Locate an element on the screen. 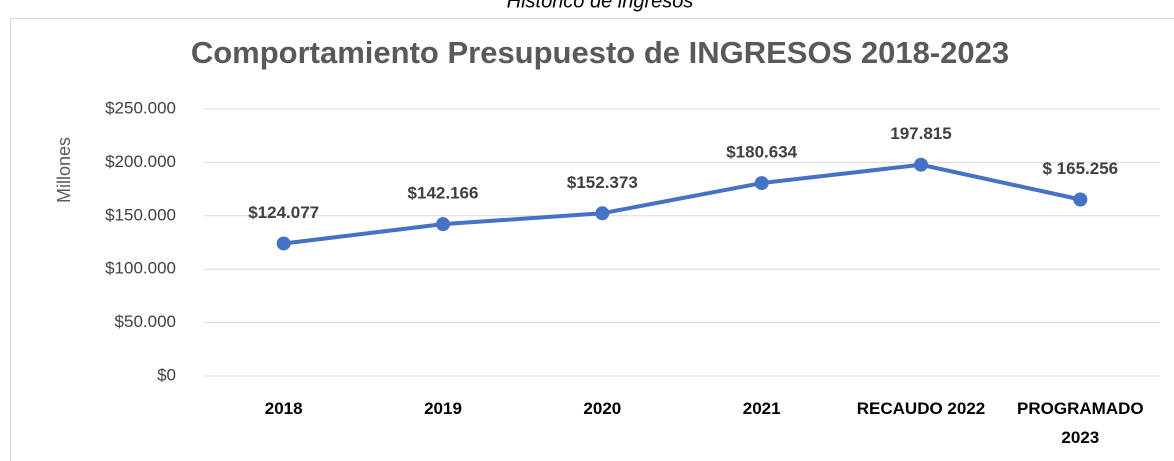  x-tick-label-box: 2020 is located at coordinates (602, 408).